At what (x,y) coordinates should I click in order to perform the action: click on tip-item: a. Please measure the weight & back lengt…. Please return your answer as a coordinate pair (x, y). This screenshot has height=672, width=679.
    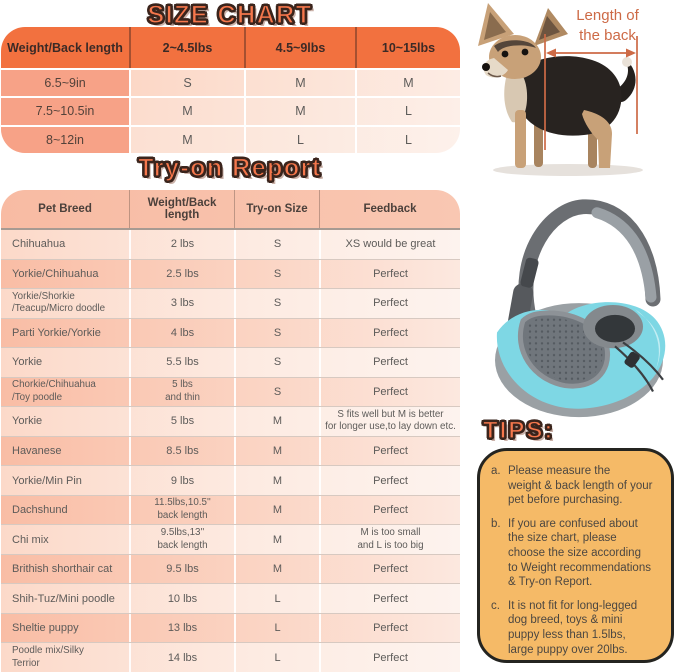
    Looking at the image, I should click on (577, 486).